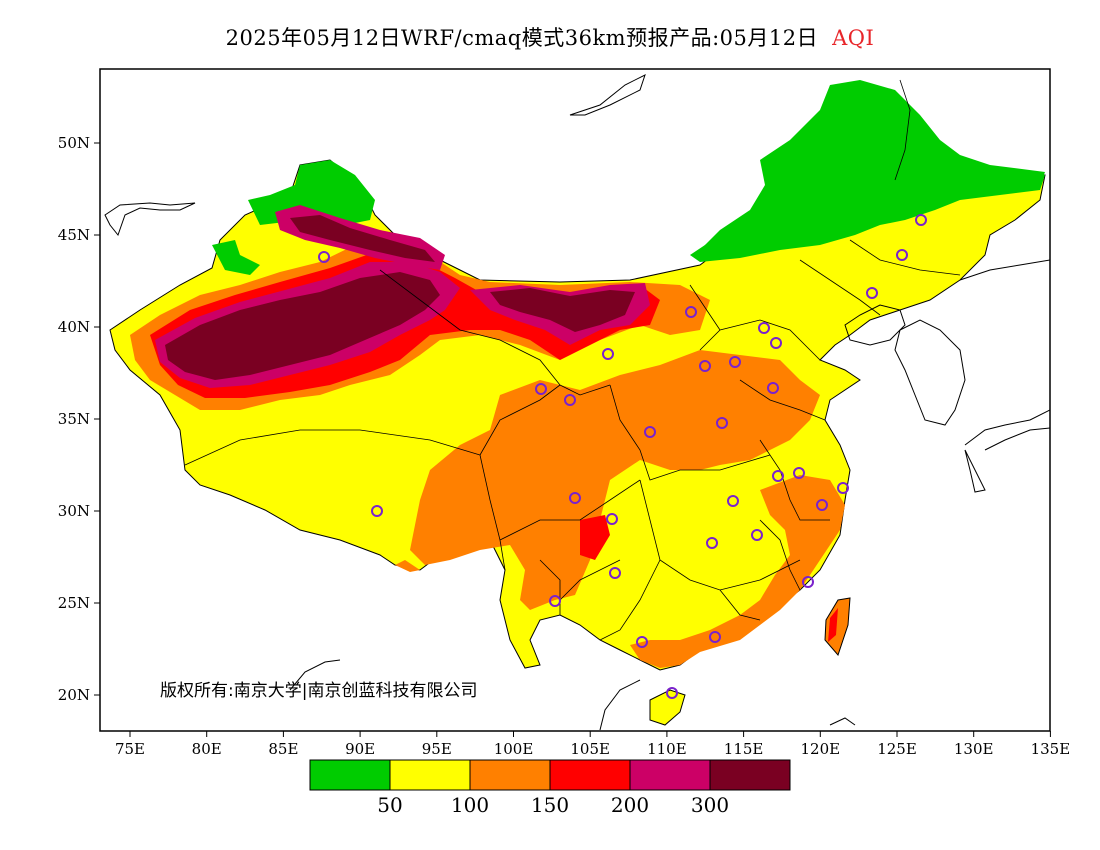 The width and height of the screenshot is (1100, 850). Describe the element at coordinates (236, 257) in the screenshot. I see `region-good-west` at that location.